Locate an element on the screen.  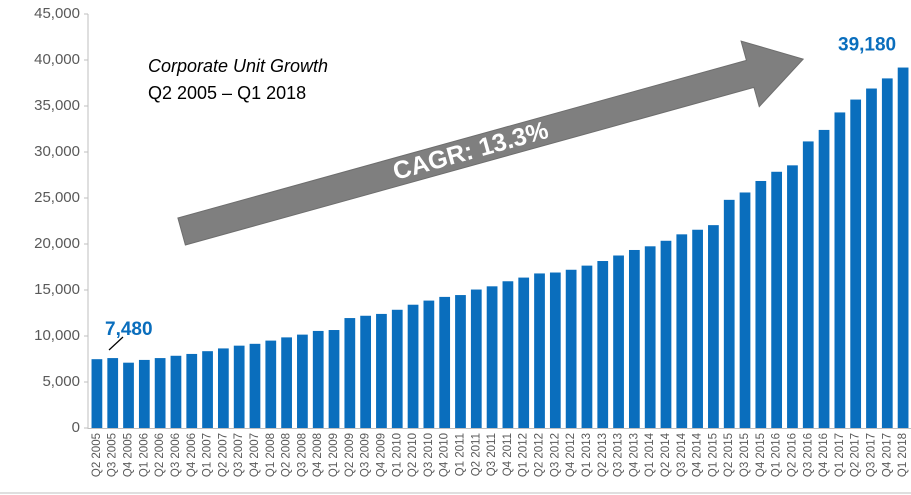
x-tick-label: Q3 2012 is located at coordinates (555, 455).